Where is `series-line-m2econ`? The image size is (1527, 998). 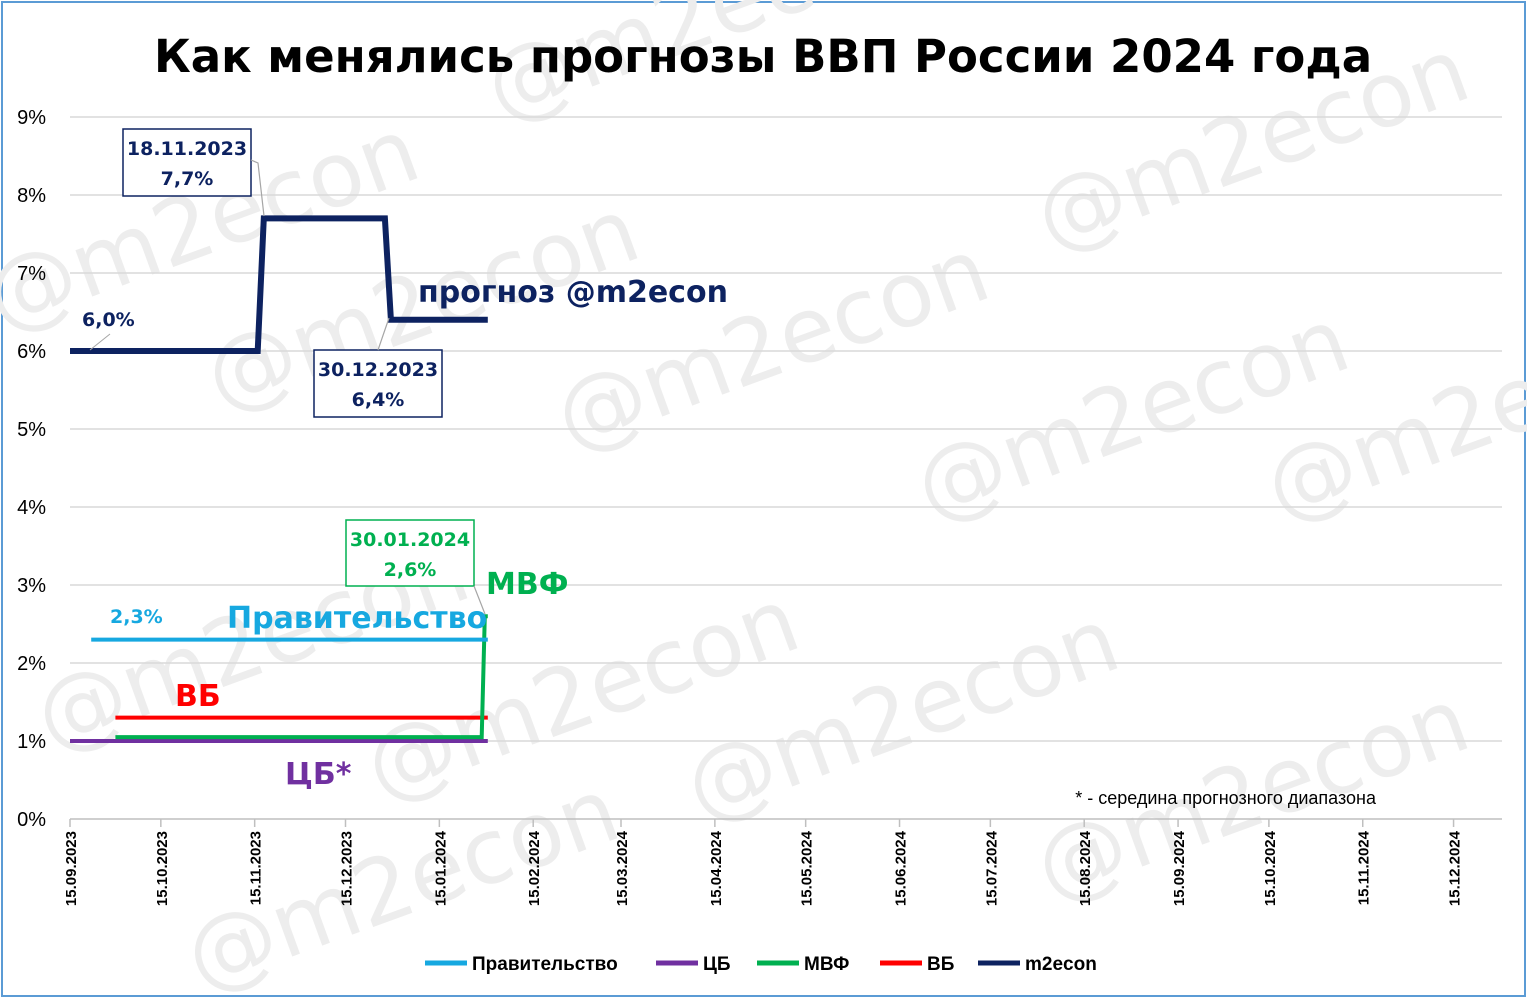 series-line-m2econ is located at coordinates (279, 284).